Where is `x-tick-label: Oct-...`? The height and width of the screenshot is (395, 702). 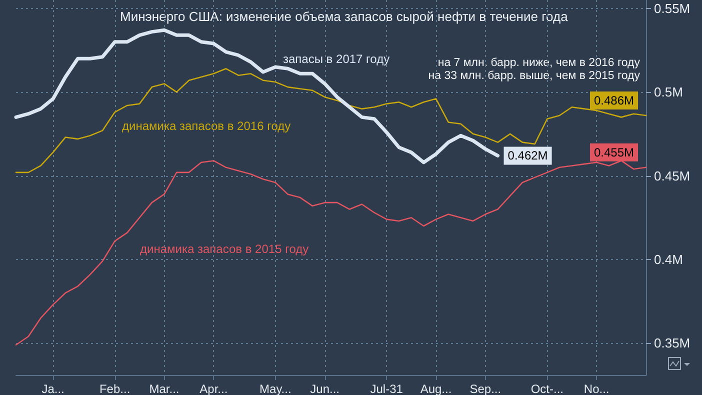 x-tick-label: Oct-... is located at coordinates (547, 388).